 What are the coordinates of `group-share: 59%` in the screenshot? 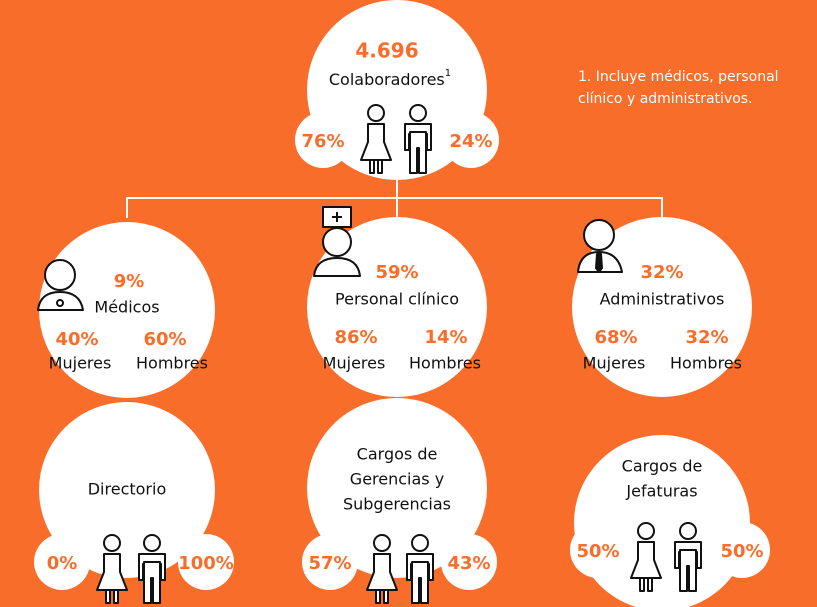 It's located at (396, 272).